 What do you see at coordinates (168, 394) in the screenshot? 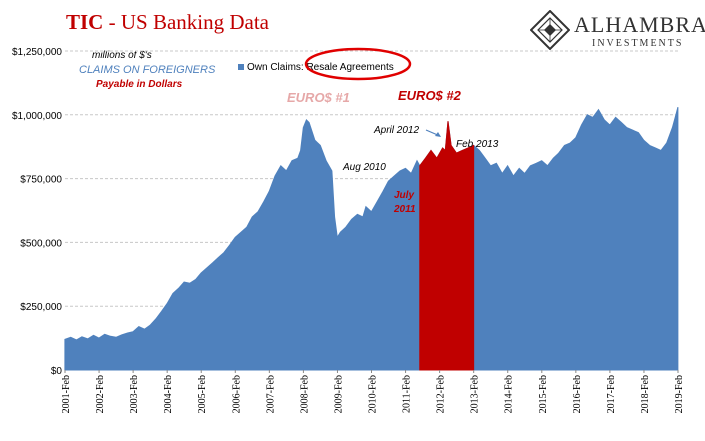
I see `x-tick-label: 2004-Feb` at bounding box center [168, 394].